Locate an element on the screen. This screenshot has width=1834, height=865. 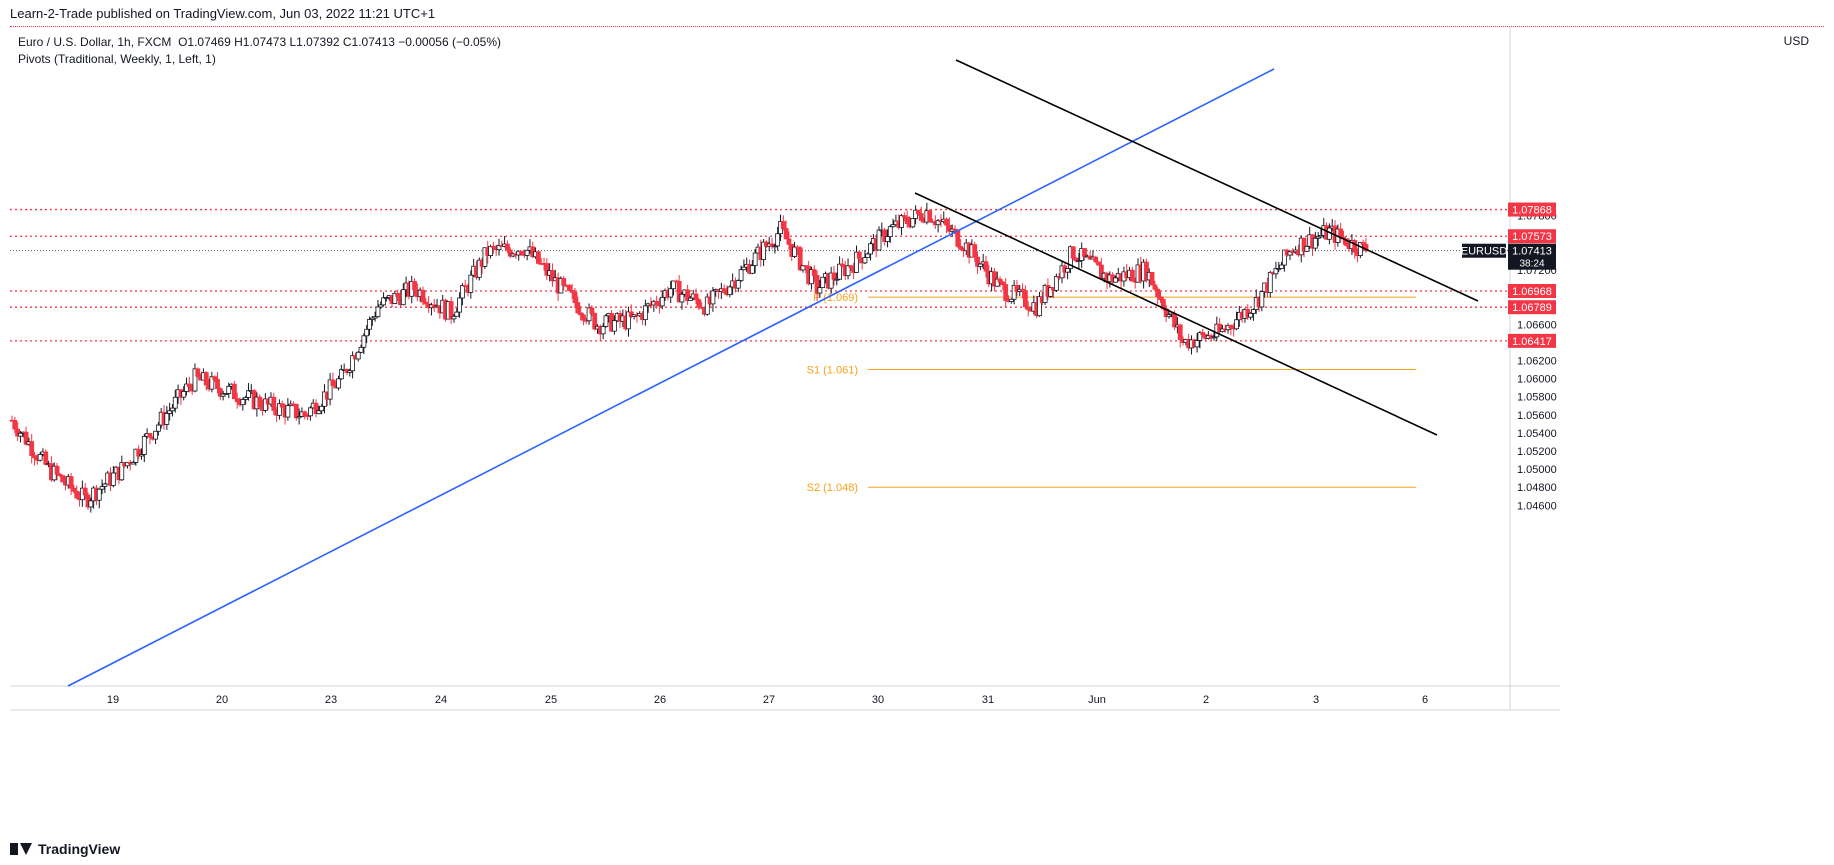
legend-indicator: Pivots (Traditional, Weekly, 1, Left, 1) is located at coordinates (117, 59).